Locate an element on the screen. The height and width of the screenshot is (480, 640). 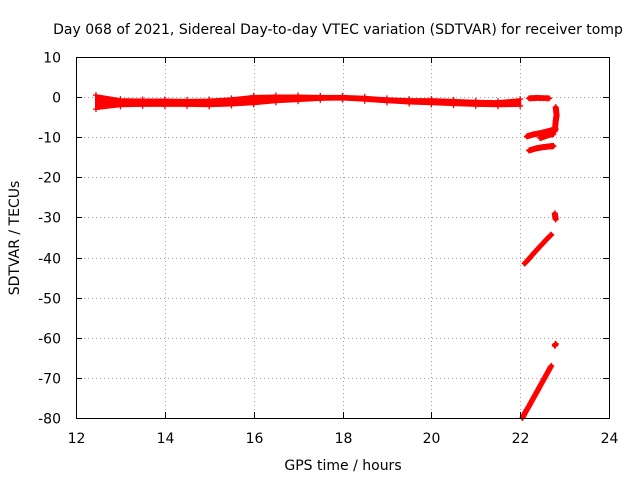
y-axis-label: SDTVAR / TECUs is located at coordinates (15, 238).